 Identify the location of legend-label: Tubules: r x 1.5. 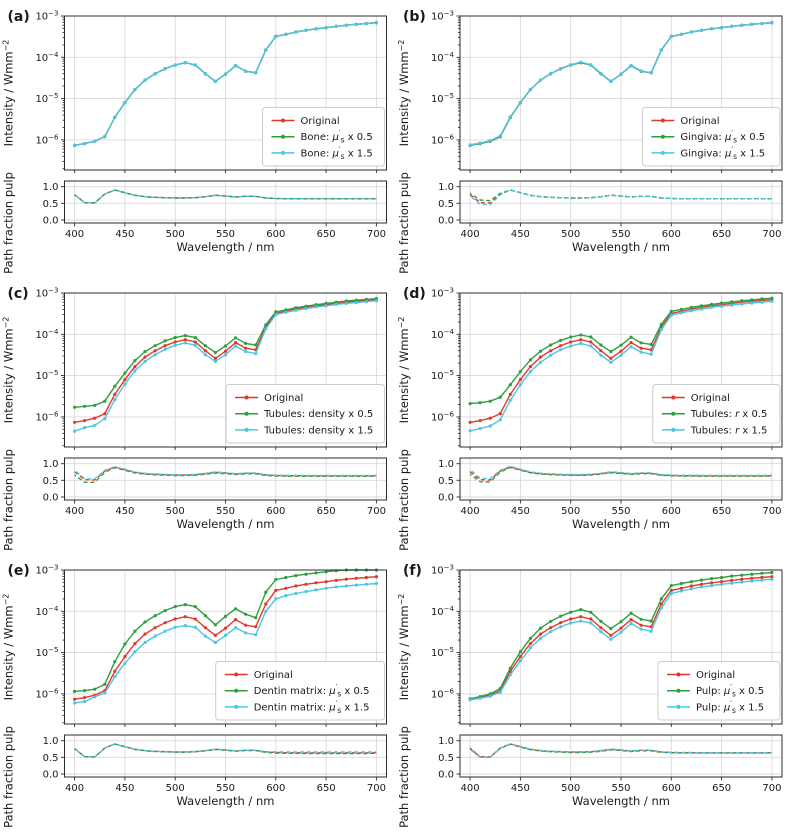
(729, 430).